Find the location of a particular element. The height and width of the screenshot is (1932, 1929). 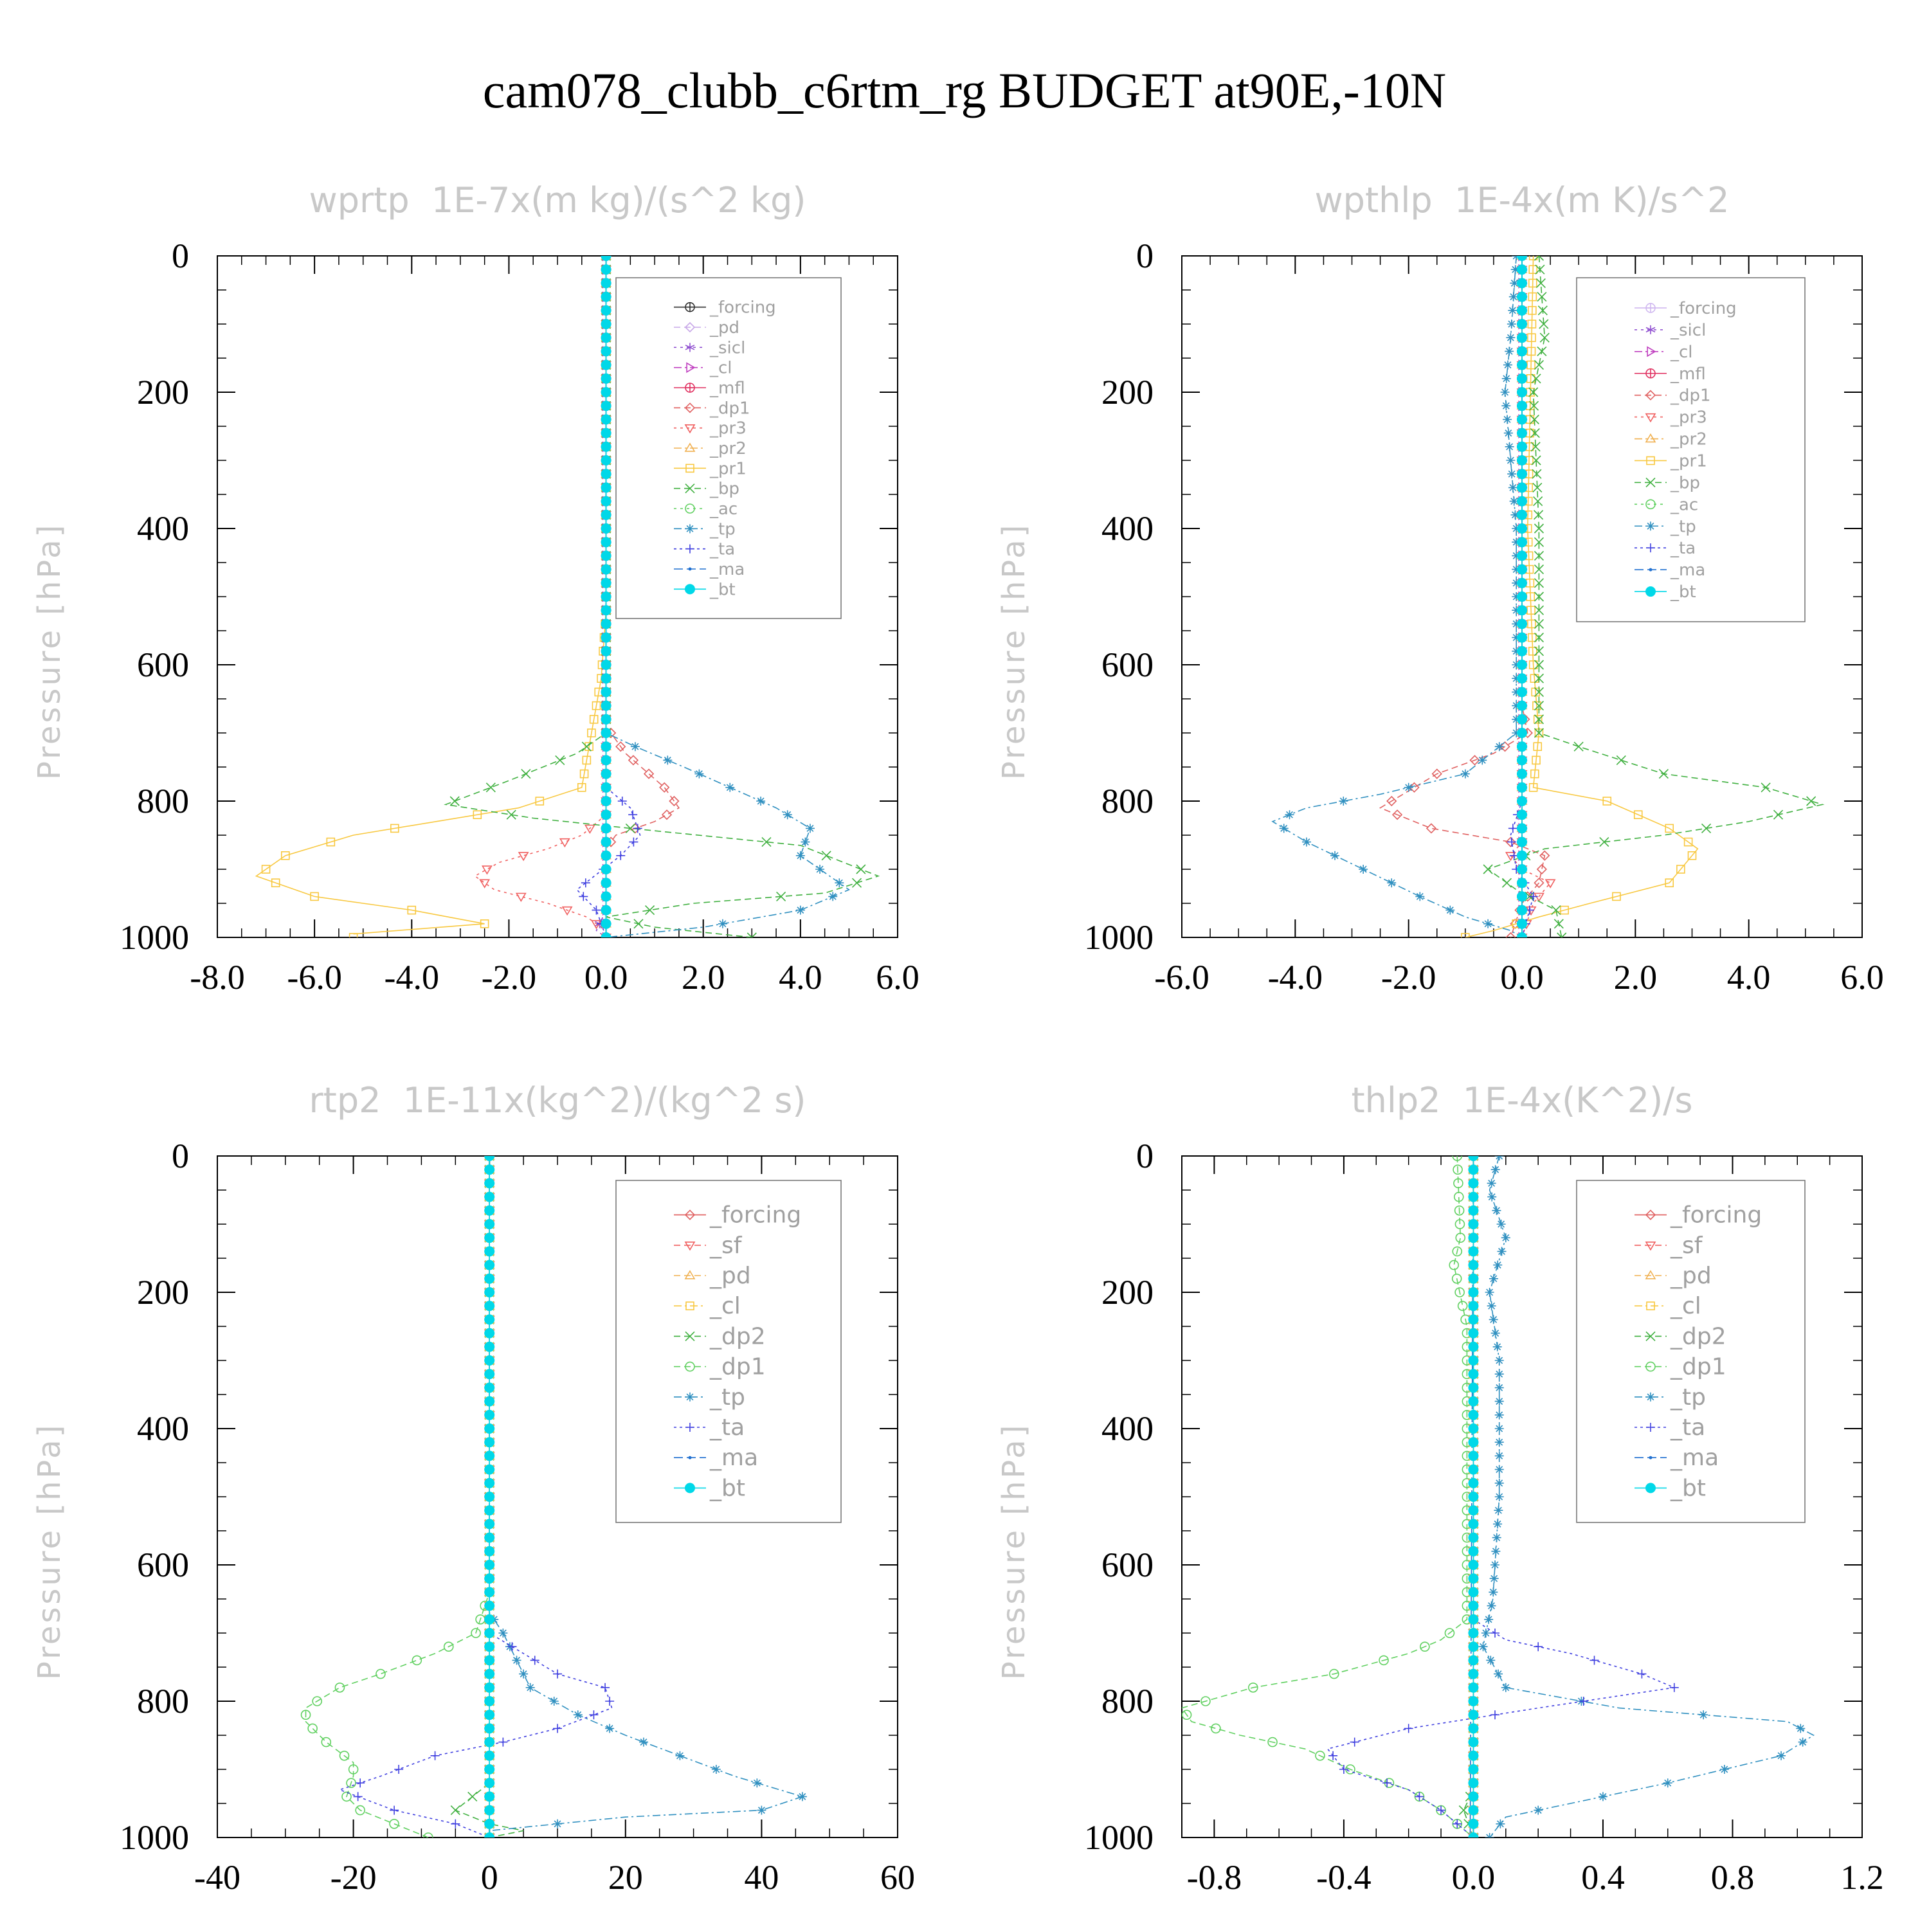

y-tick-label: 1000 is located at coordinates (154, 1837).